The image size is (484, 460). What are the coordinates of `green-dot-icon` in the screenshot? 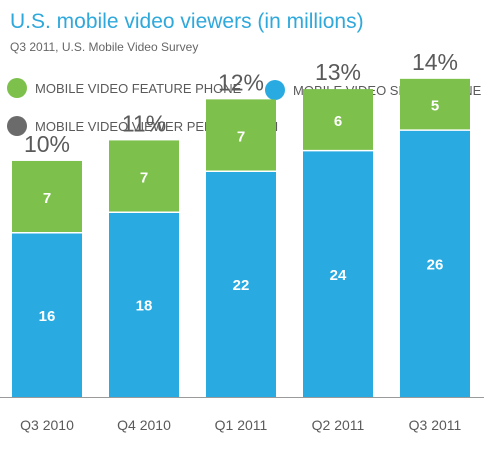 It's located at (17, 88).